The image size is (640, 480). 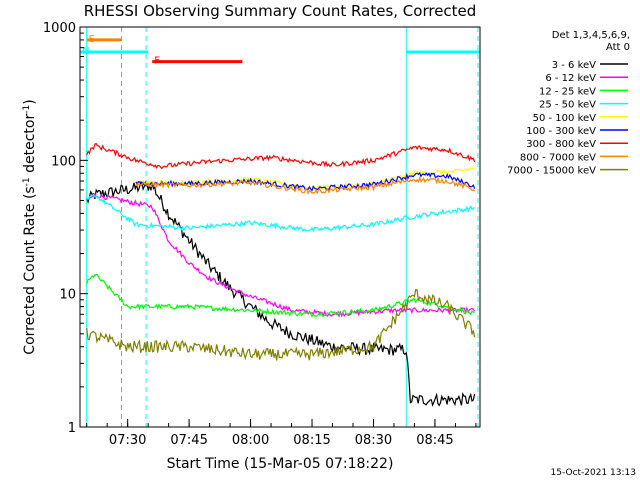 What do you see at coordinates (127, 440) in the screenshot?
I see `x-tick-label-0: 07:30` at bounding box center [127, 440].